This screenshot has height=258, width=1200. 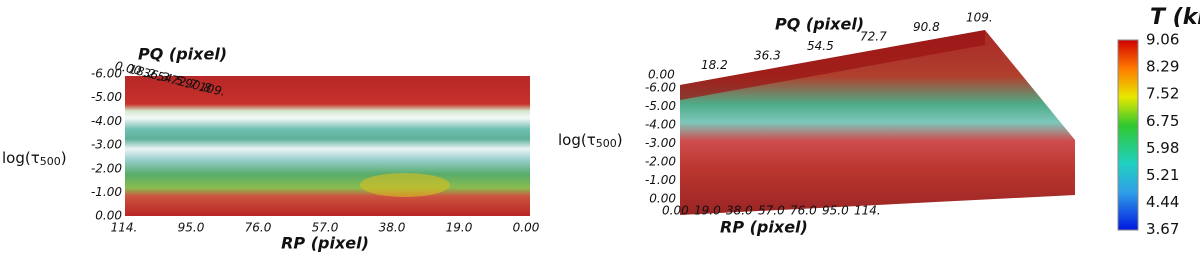 What do you see at coordinates (1162, 229) in the screenshot?
I see `colorbar-tick-label: 3.67` at bounding box center [1162, 229].